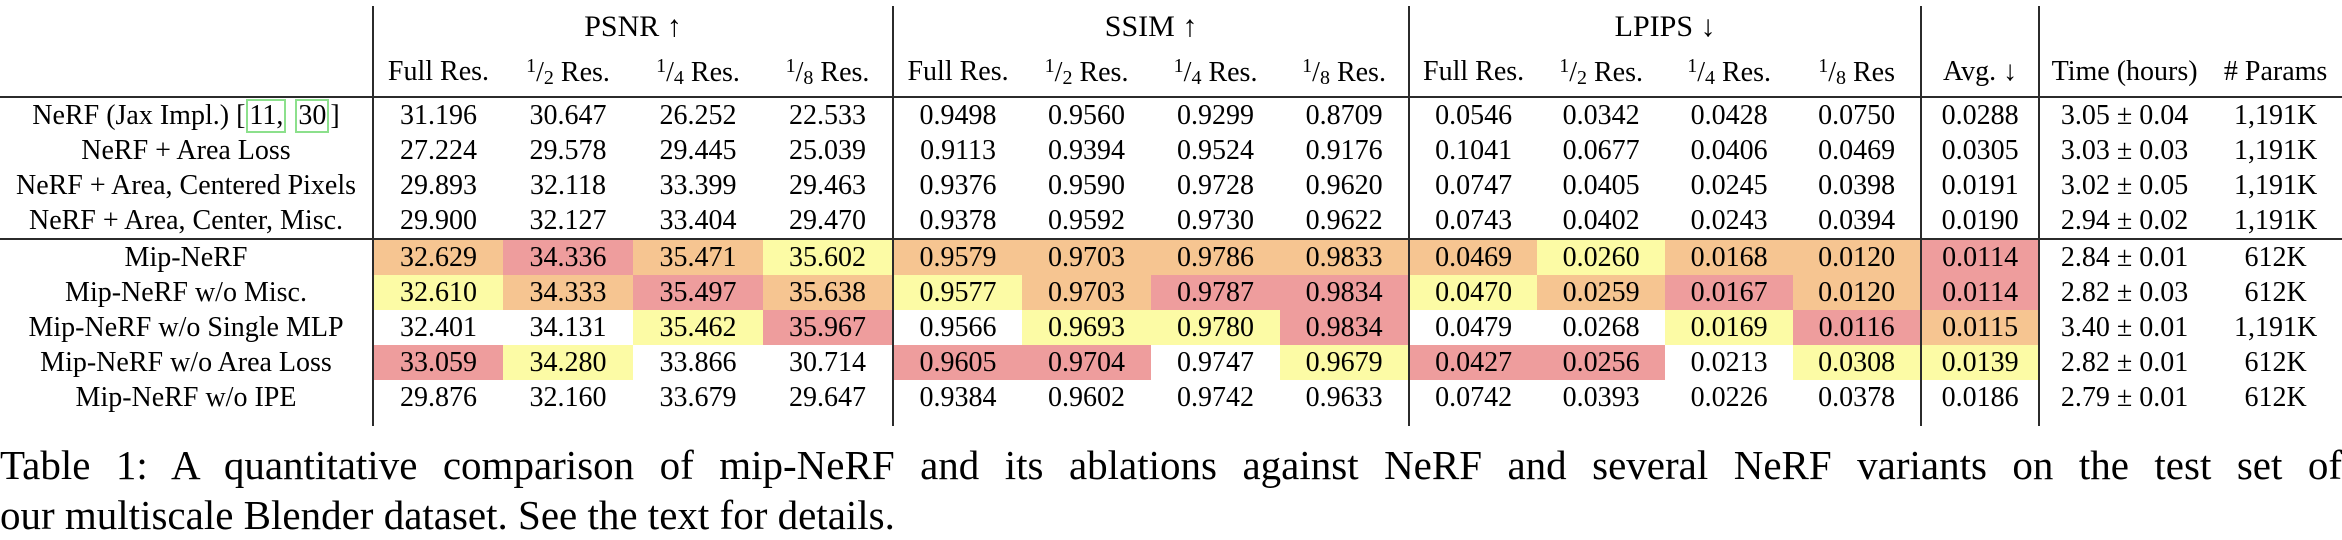 The height and width of the screenshot is (540, 2342). What do you see at coordinates (829, 115) in the screenshot?
I see `psnr-value-cell: 22.533` at bounding box center [829, 115].